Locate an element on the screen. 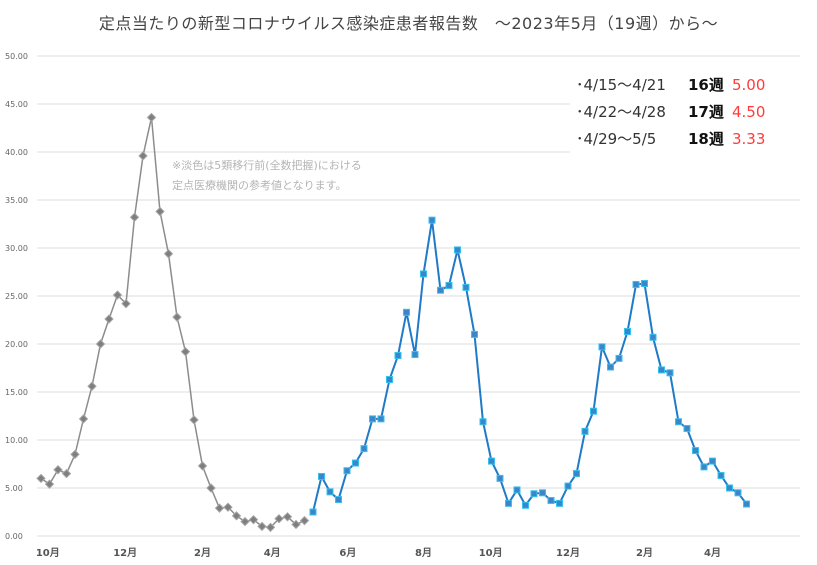 The image size is (817, 565). x-tick-label: 10月 is located at coordinates (491, 553).